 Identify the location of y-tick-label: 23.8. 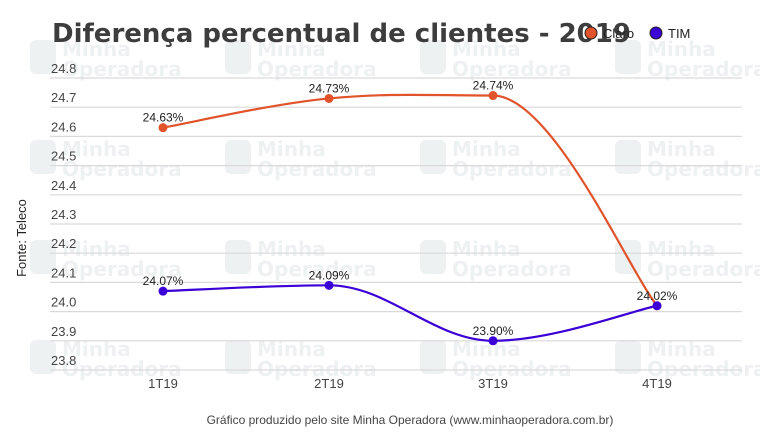
(63, 360).